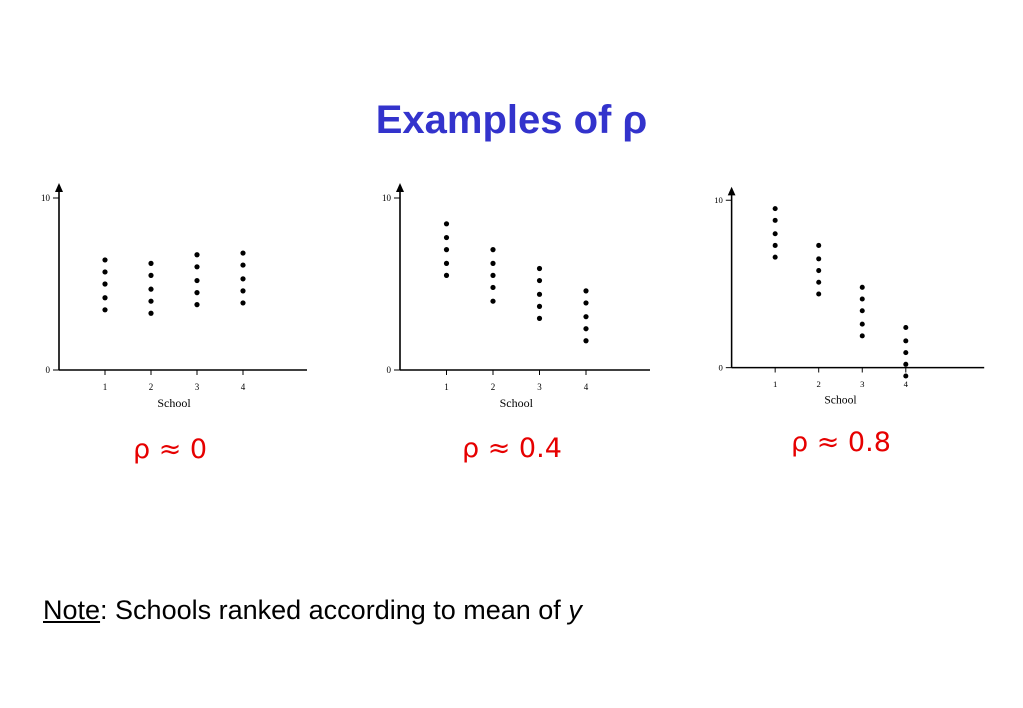 Image resolution: width=1023 pixels, height=708 pixels. I want to click on note-variable: y, so click(575, 610).